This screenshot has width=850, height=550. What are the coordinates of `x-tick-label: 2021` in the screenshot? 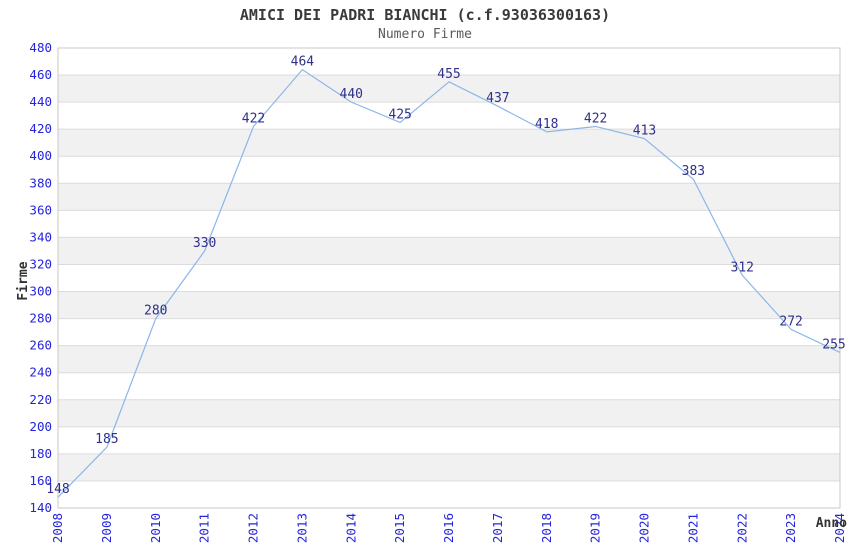 It's located at (692, 528).